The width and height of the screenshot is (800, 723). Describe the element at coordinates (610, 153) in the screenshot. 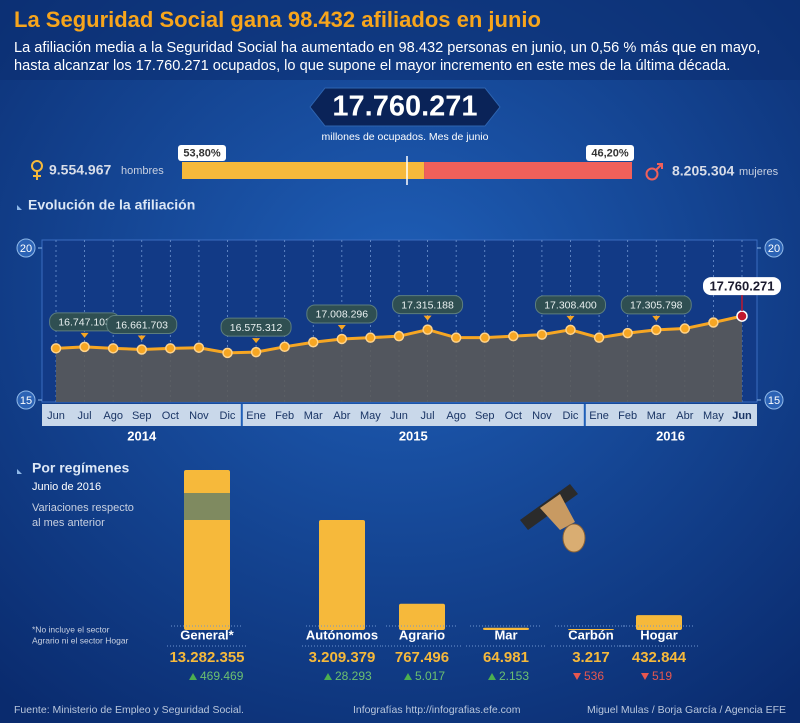

I see `share-label: 46,20%` at that location.